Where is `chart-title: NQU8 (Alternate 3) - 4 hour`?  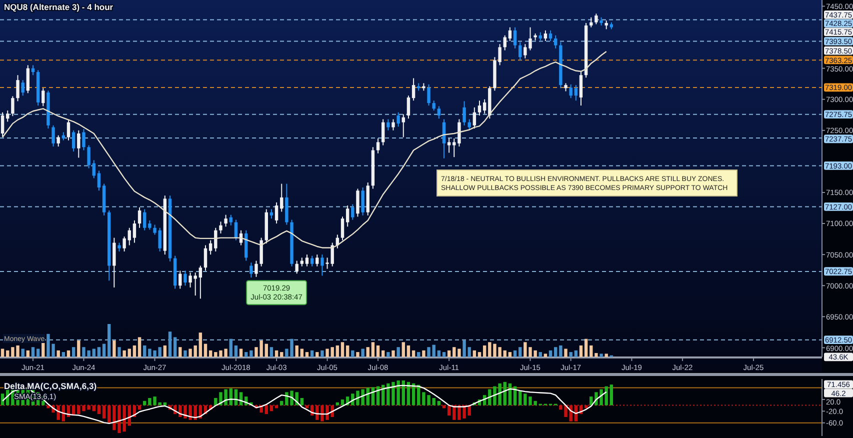 chart-title: NQU8 (Alternate 3) - 4 hour is located at coordinates (59, 7).